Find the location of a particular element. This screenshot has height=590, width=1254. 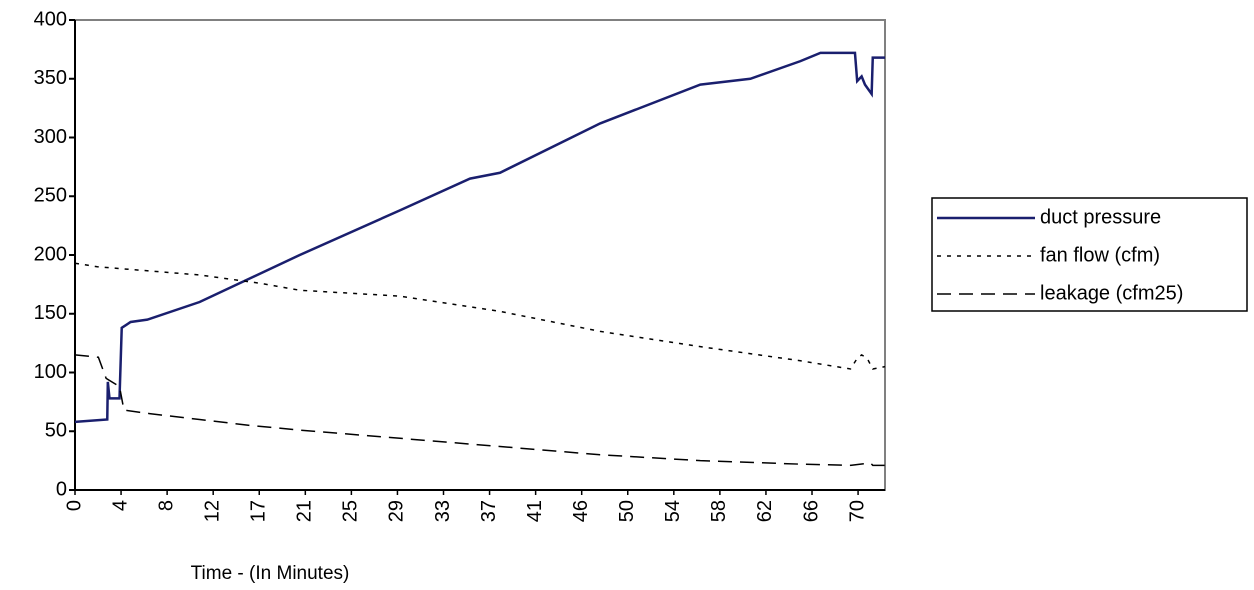

x-tick-label: 21 is located at coordinates (305, 511).